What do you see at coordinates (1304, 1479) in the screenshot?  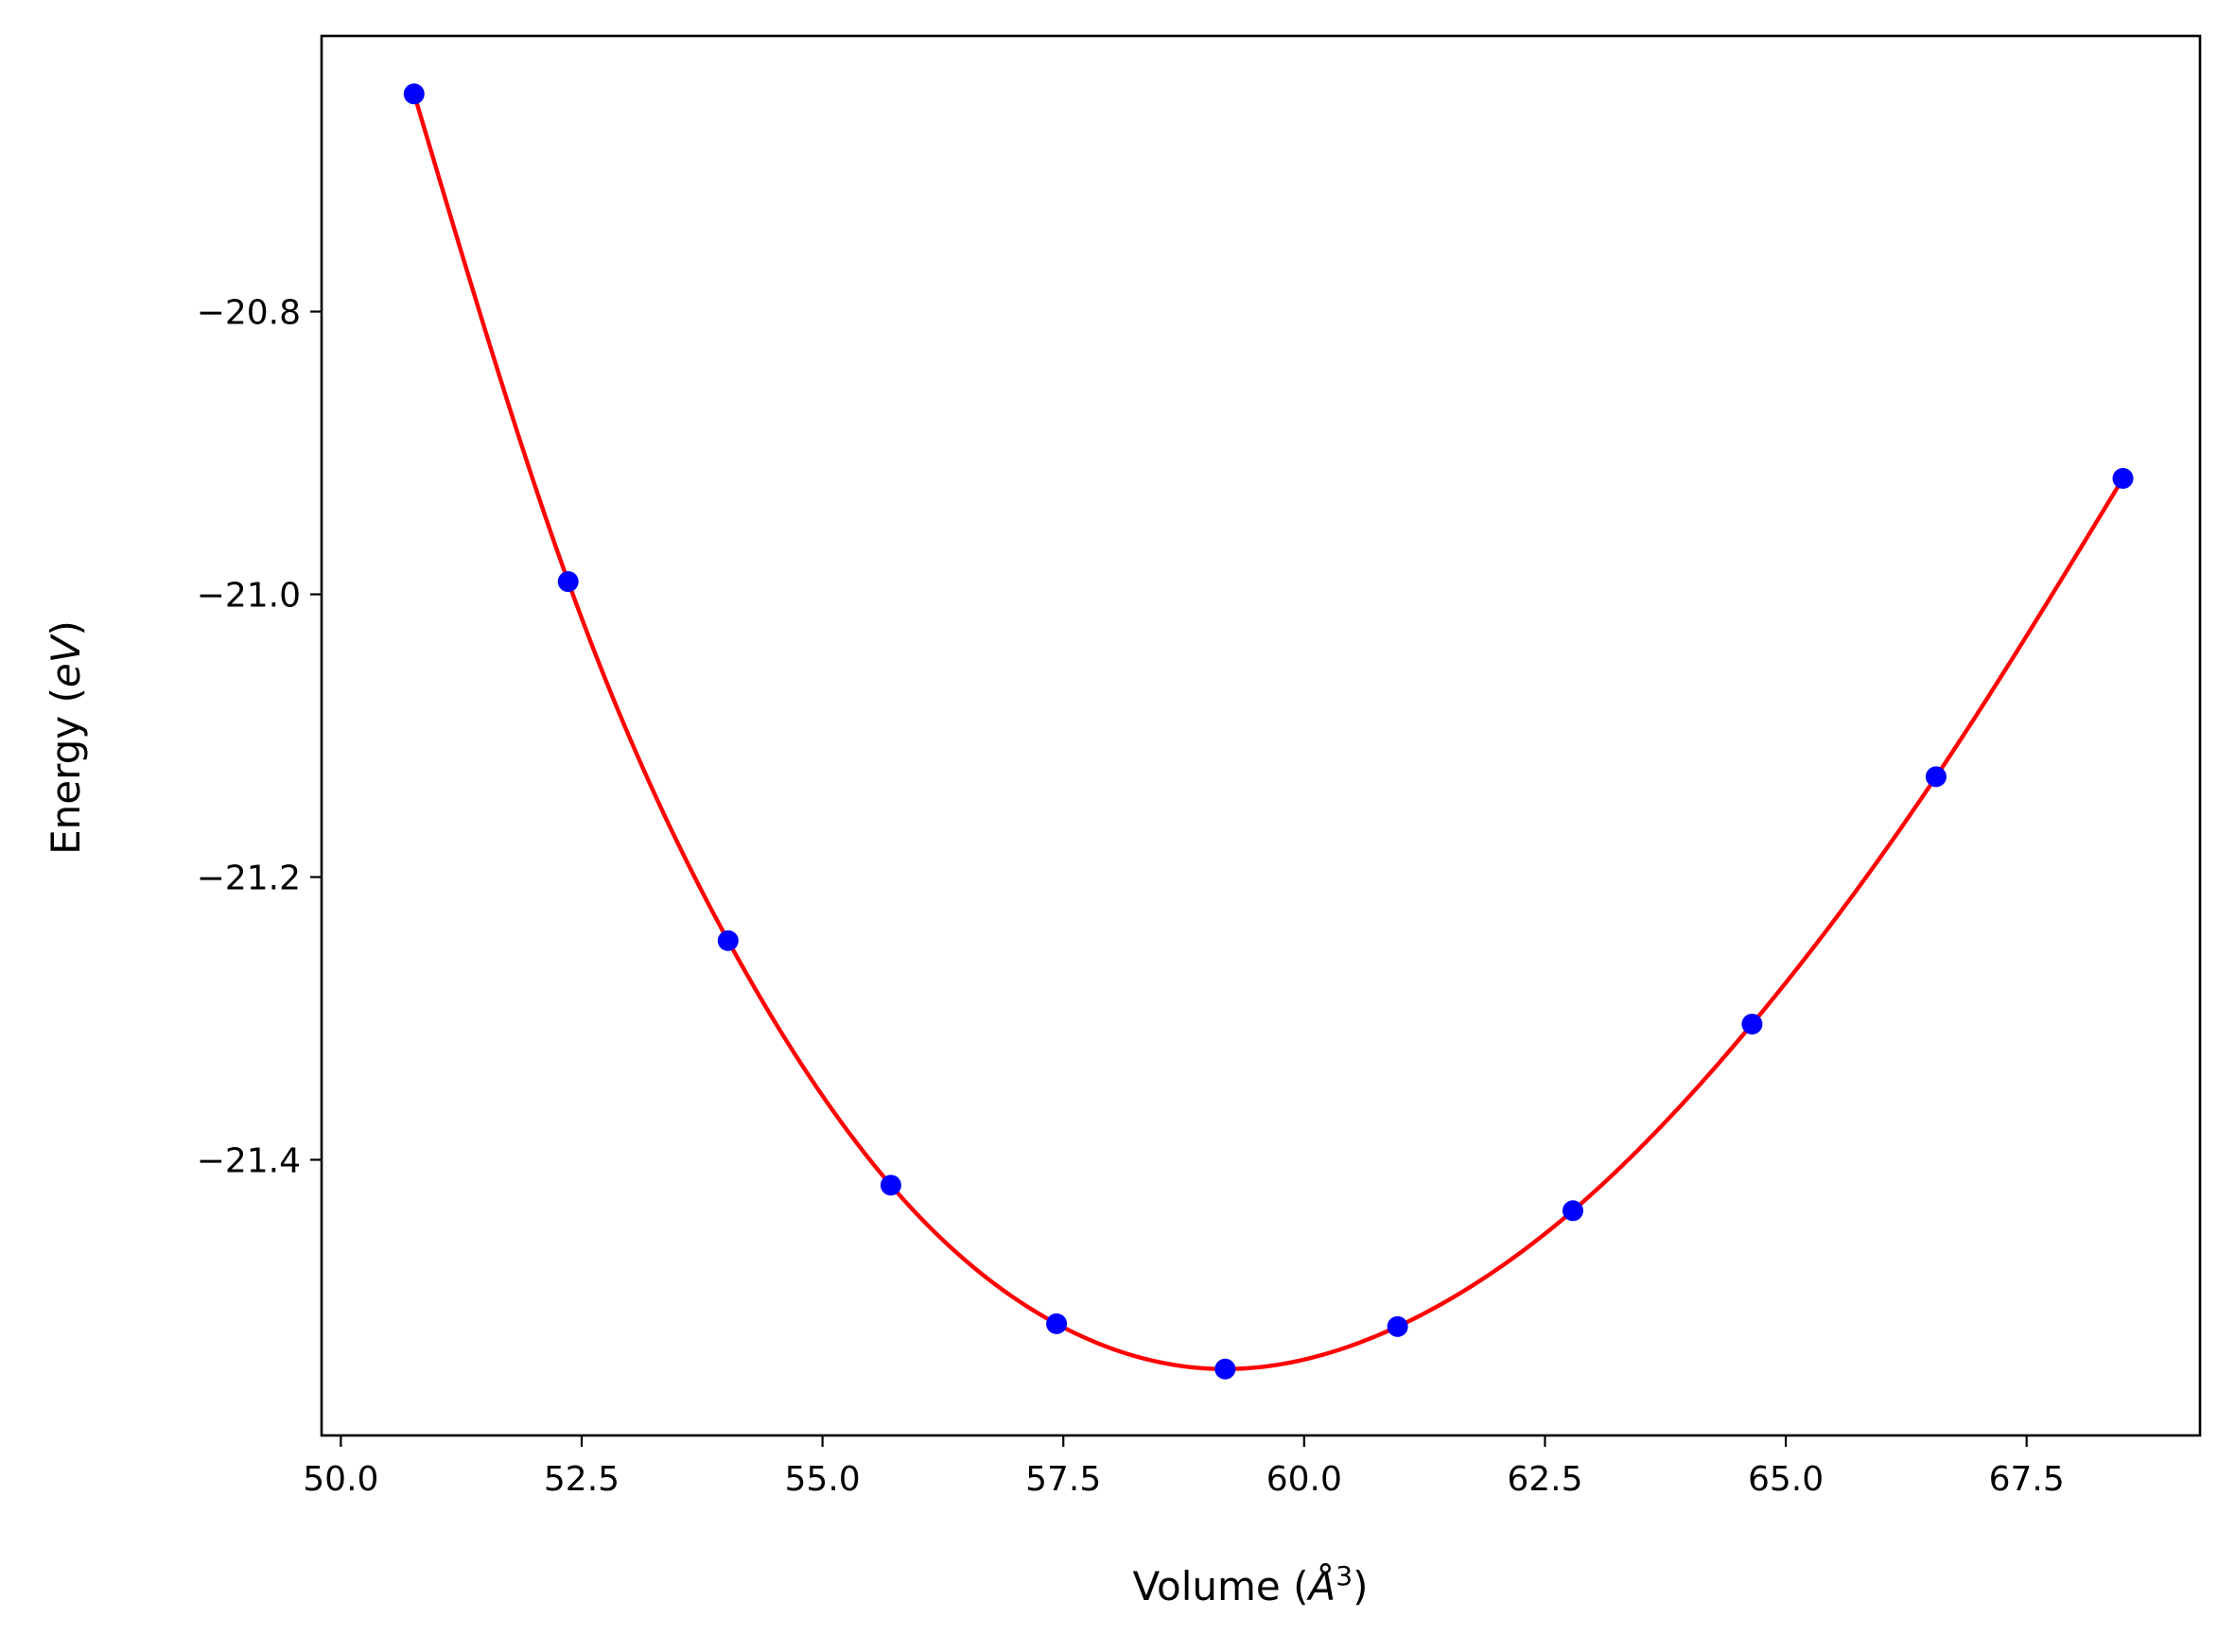 I see `x-tick-label: 60.0` at bounding box center [1304, 1479].